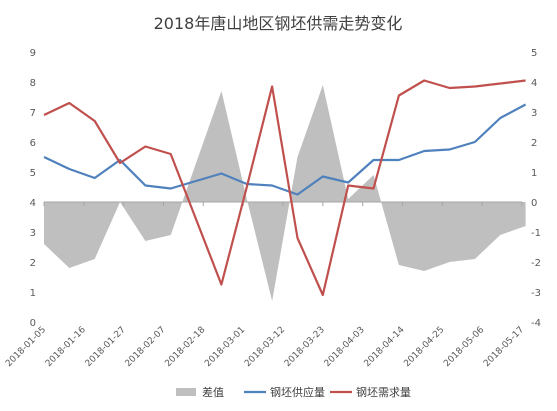 Image resolution: width=557 pixels, height=411 pixels. Describe the element at coordinates (534, 53) in the screenshot. I see `right-axis-tick-label: 5` at that location.